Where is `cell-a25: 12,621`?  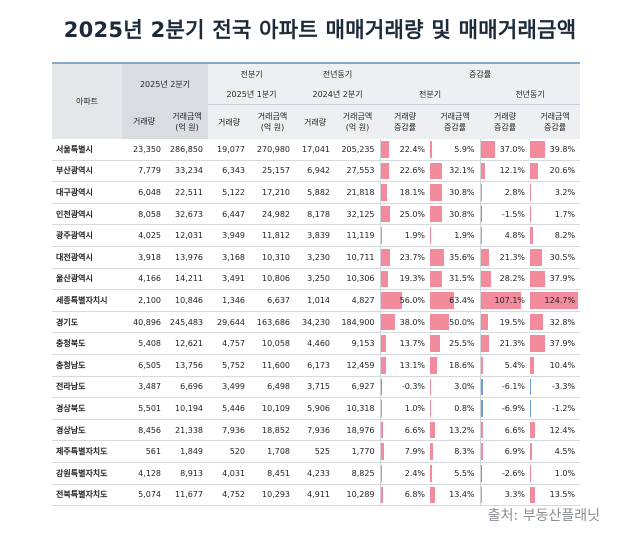 cell-a25: 12,621 is located at coordinates (187, 343).